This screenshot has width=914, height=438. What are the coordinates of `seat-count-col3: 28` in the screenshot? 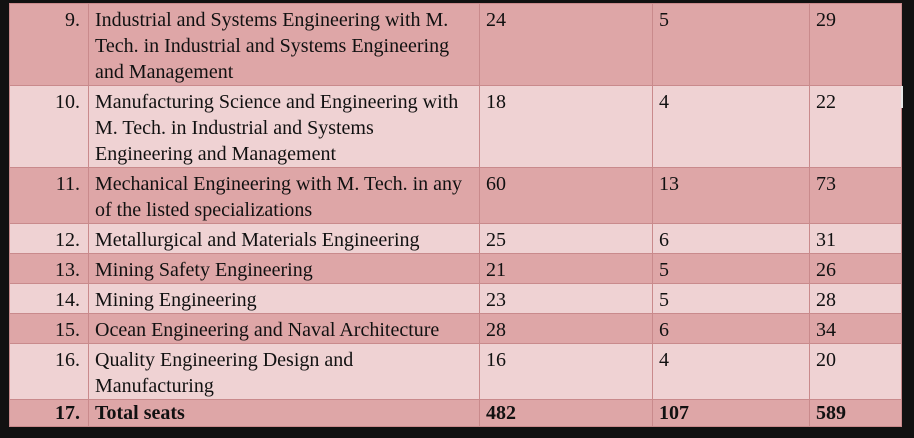 It's located at (855, 298).